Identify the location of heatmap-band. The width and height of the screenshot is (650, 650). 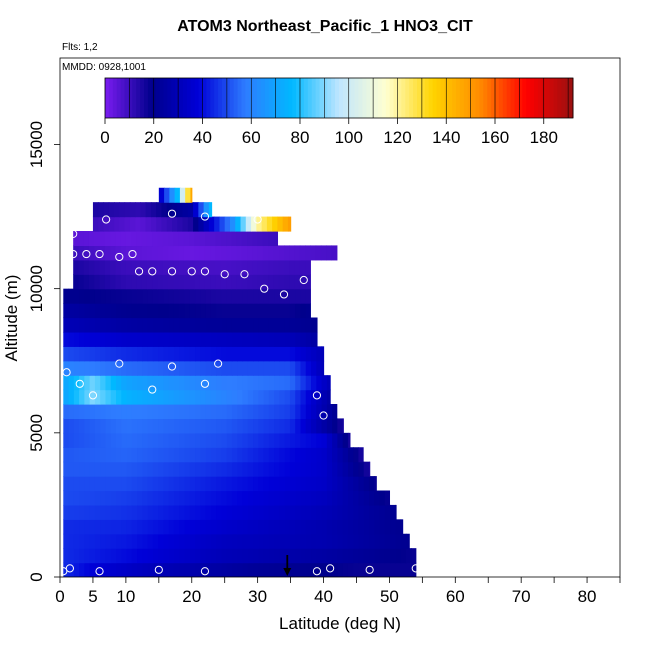
(197, 383).